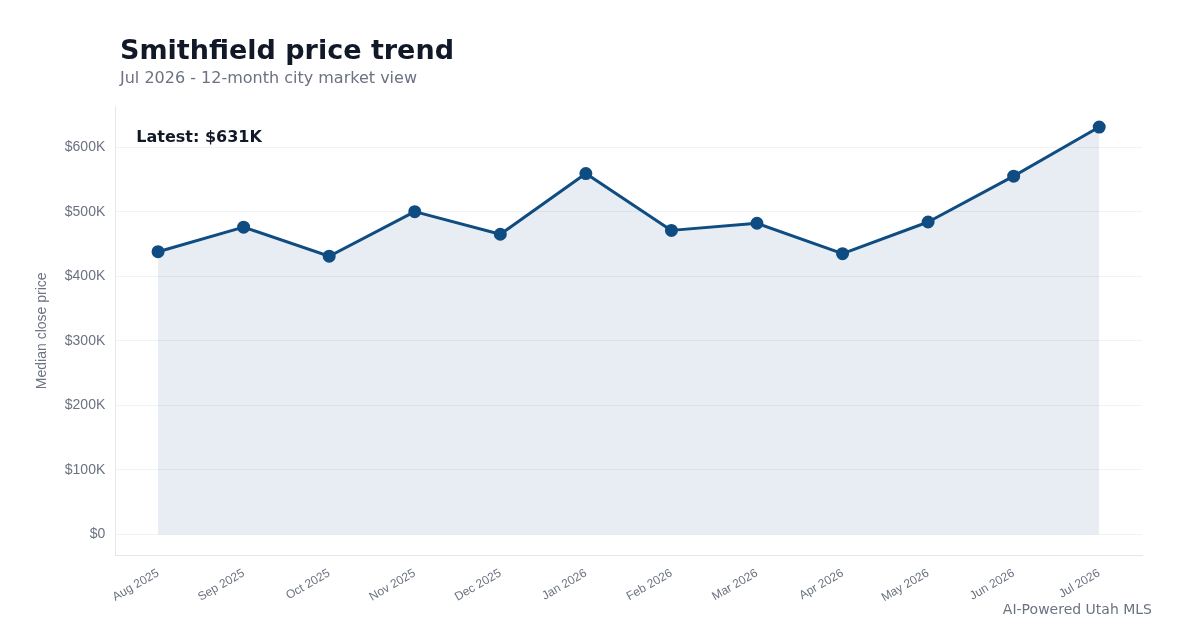 The width and height of the screenshot is (1200, 630). I want to click on x-tick-label: Jun 2026, so click(992, 584).